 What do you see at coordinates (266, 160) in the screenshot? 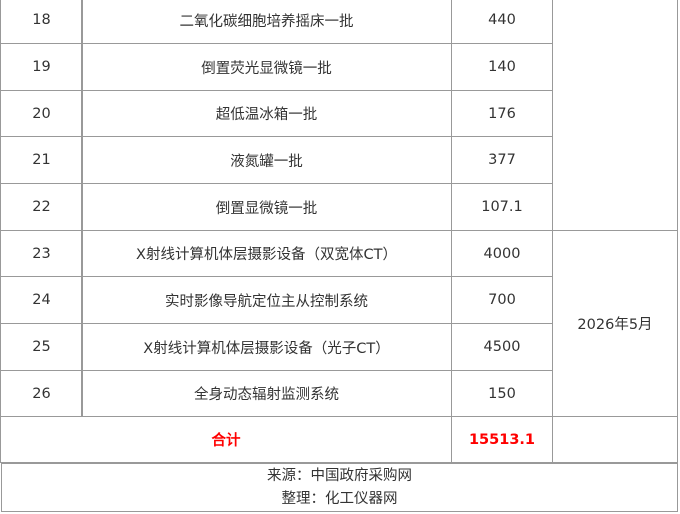
I see `row-name: 液氮罐一批` at bounding box center [266, 160].